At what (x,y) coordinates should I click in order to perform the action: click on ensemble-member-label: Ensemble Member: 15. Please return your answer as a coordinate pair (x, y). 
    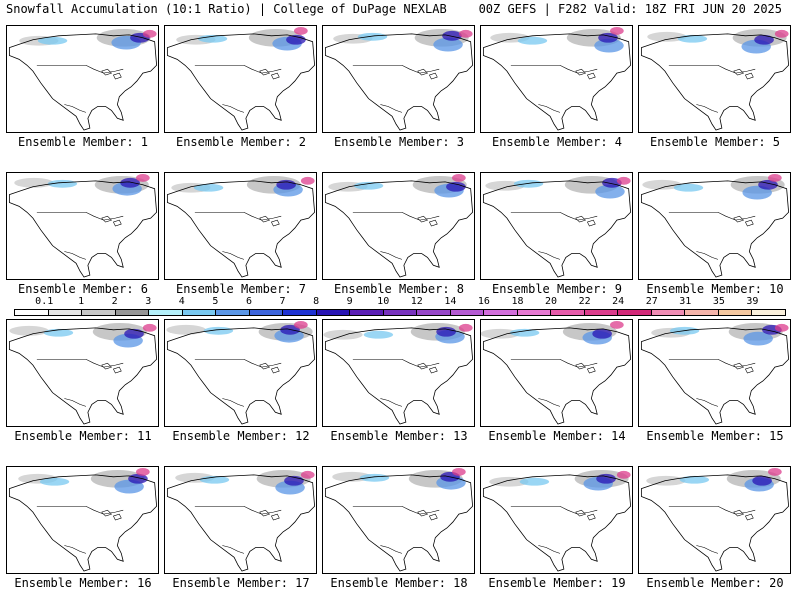
    Looking at the image, I should click on (715, 436).